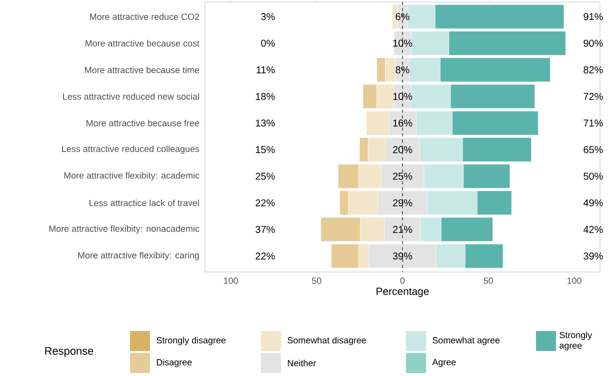 Image resolution: width=612 pixels, height=376 pixels. What do you see at coordinates (268, 43) in the screenshot?
I see `annotation: 0%` at bounding box center [268, 43].